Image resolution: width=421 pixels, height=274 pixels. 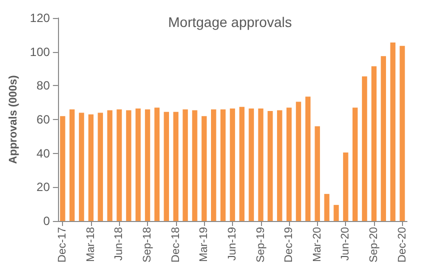 I want to click on y-tick-label: 100, so click(x=40, y=51).